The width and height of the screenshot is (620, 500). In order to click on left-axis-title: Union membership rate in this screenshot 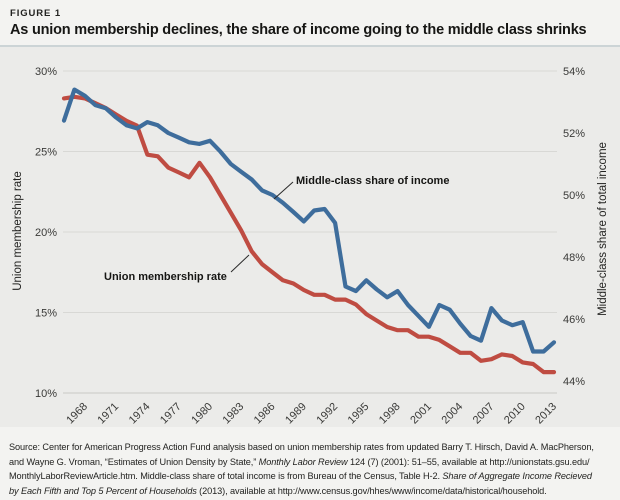, I will do `click(18, 231)`.